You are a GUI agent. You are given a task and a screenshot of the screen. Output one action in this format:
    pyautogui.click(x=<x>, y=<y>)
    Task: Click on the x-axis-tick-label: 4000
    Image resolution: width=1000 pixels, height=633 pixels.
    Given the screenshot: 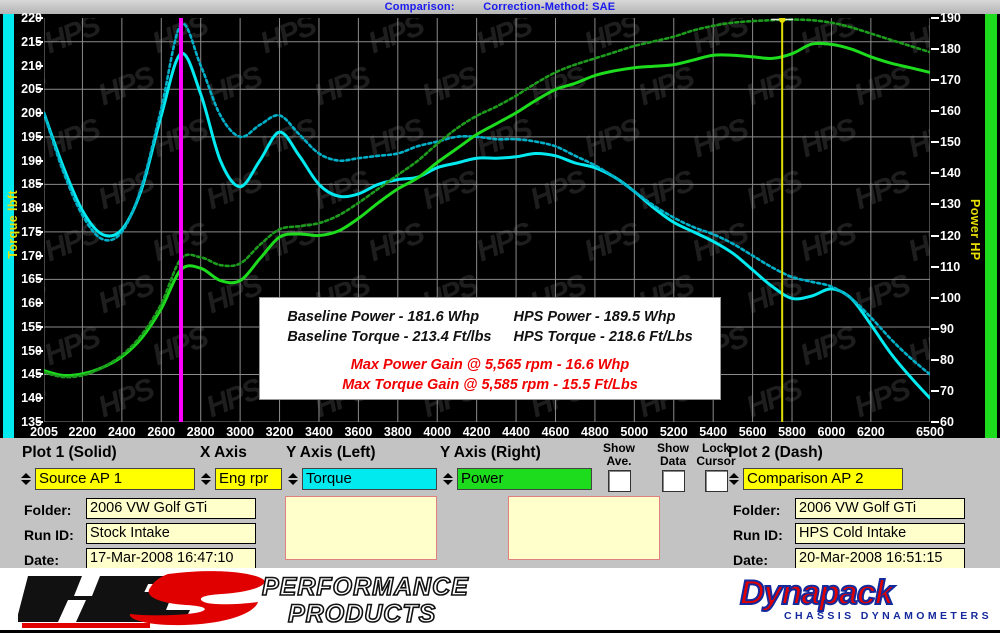 What is the action you would take?
    pyautogui.click(x=437, y=432)
    